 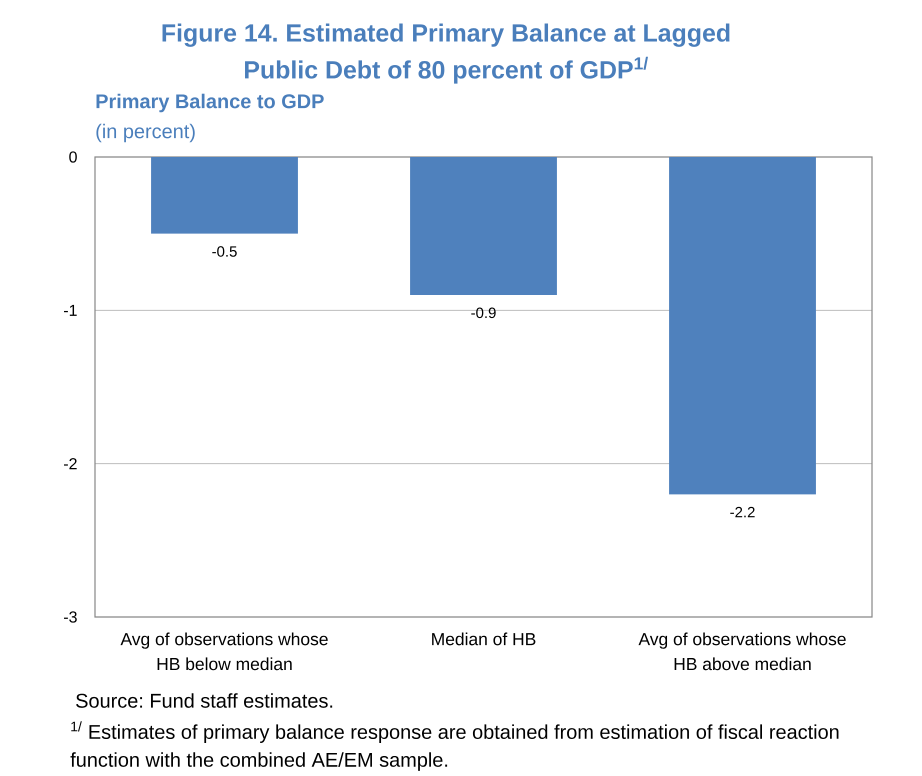 I want to click on chart-subtitle: (in percent), so click(x=145, y=133).